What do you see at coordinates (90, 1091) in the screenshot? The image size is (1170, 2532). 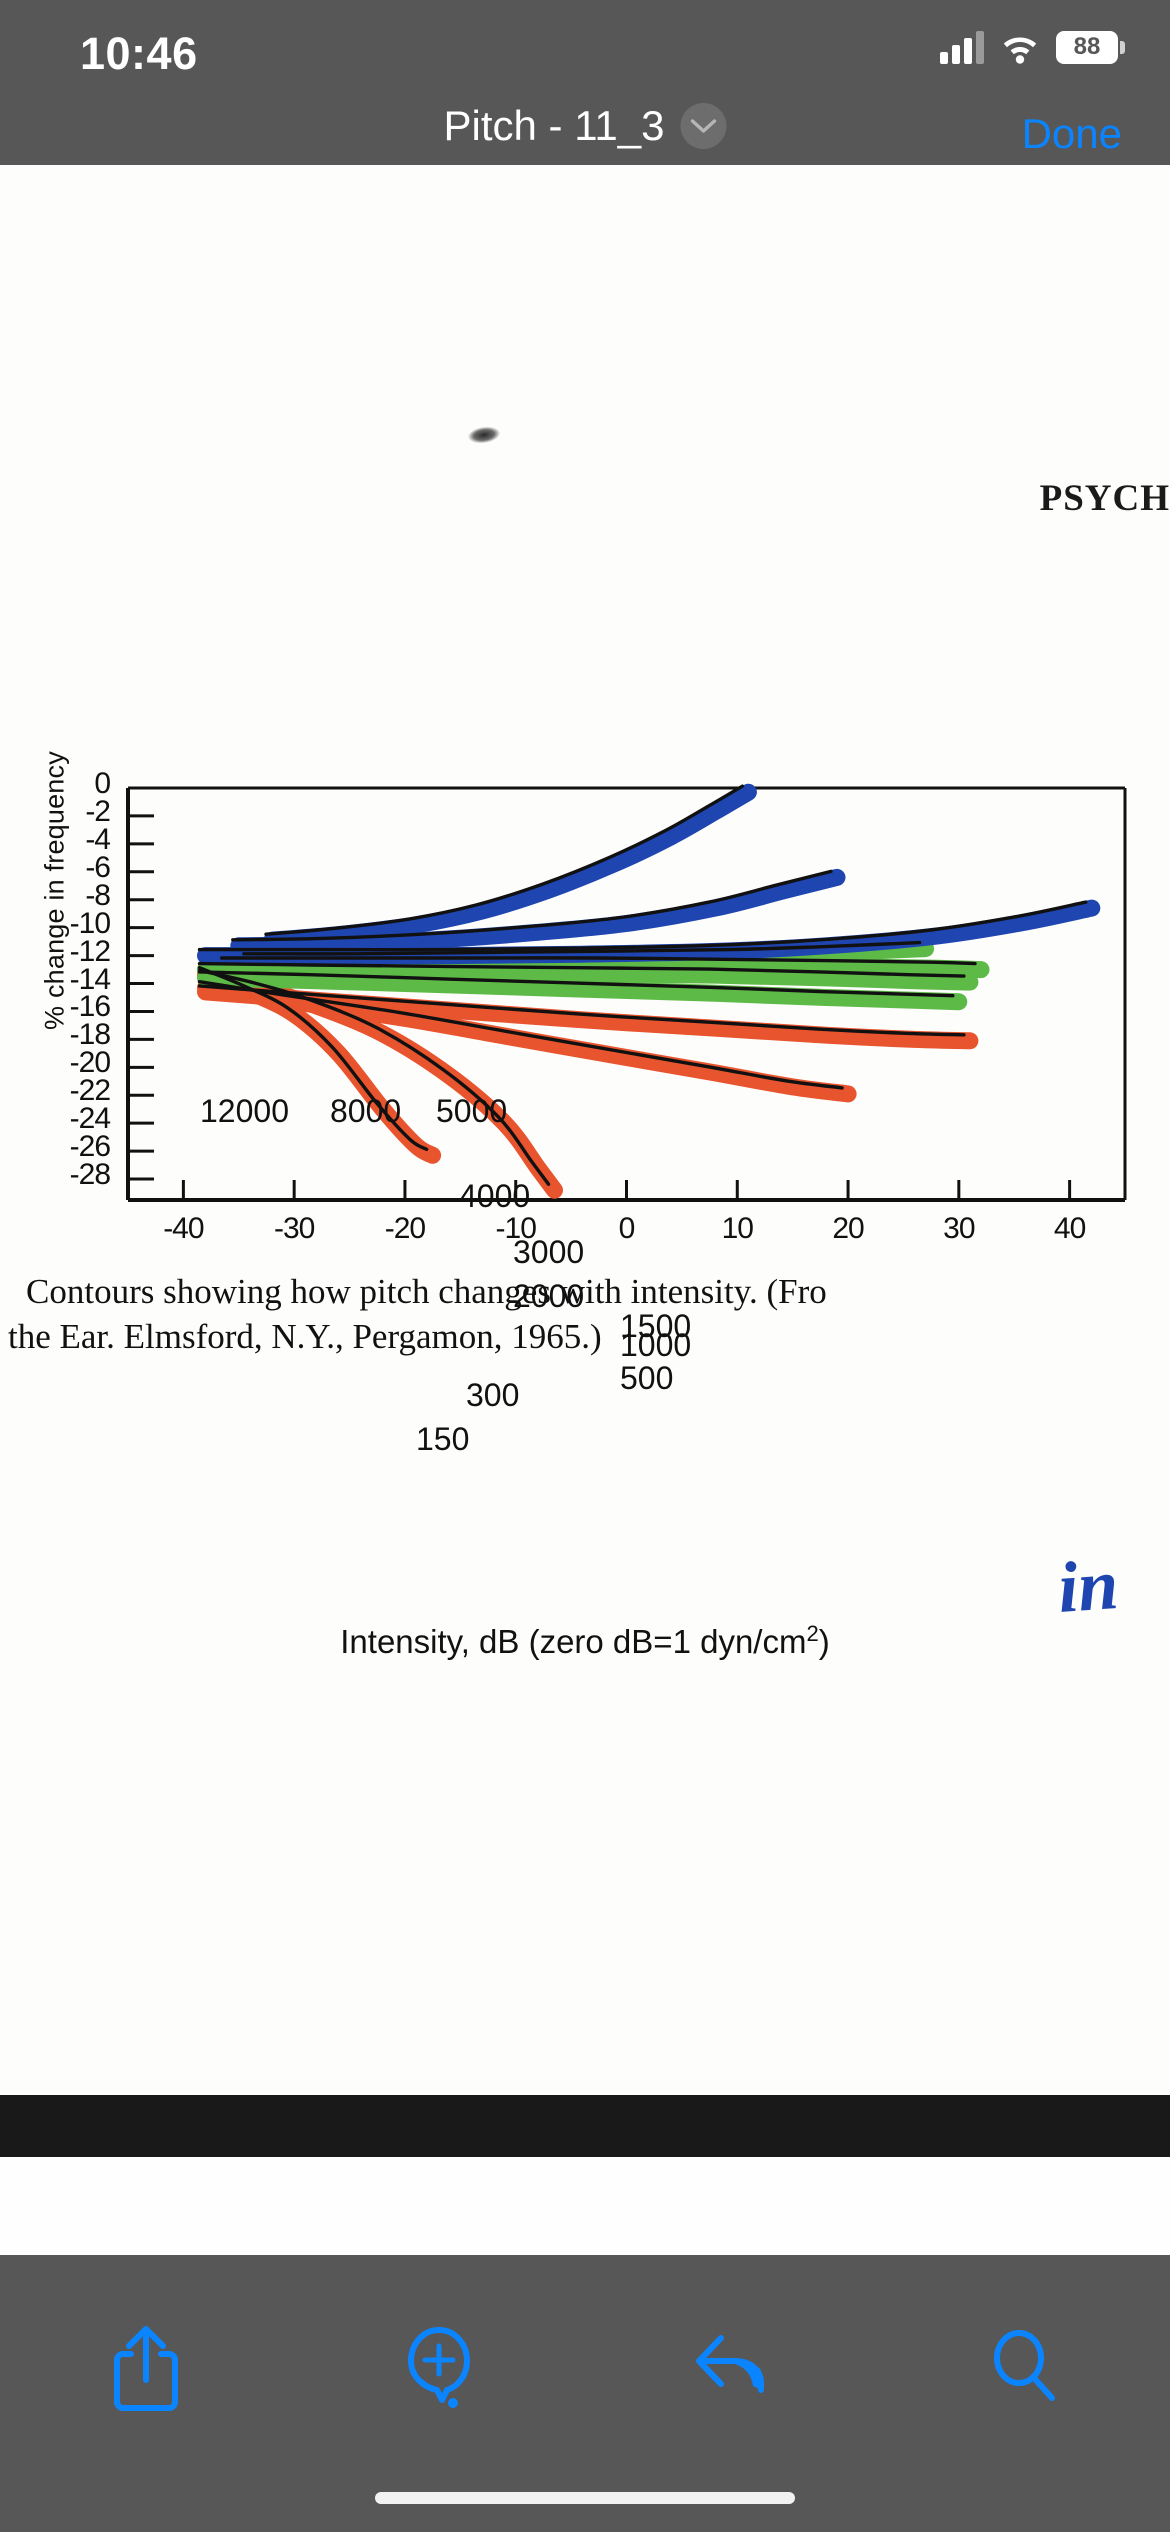 I see `y-tick-label: -22` at bounding box center [90, 1091].